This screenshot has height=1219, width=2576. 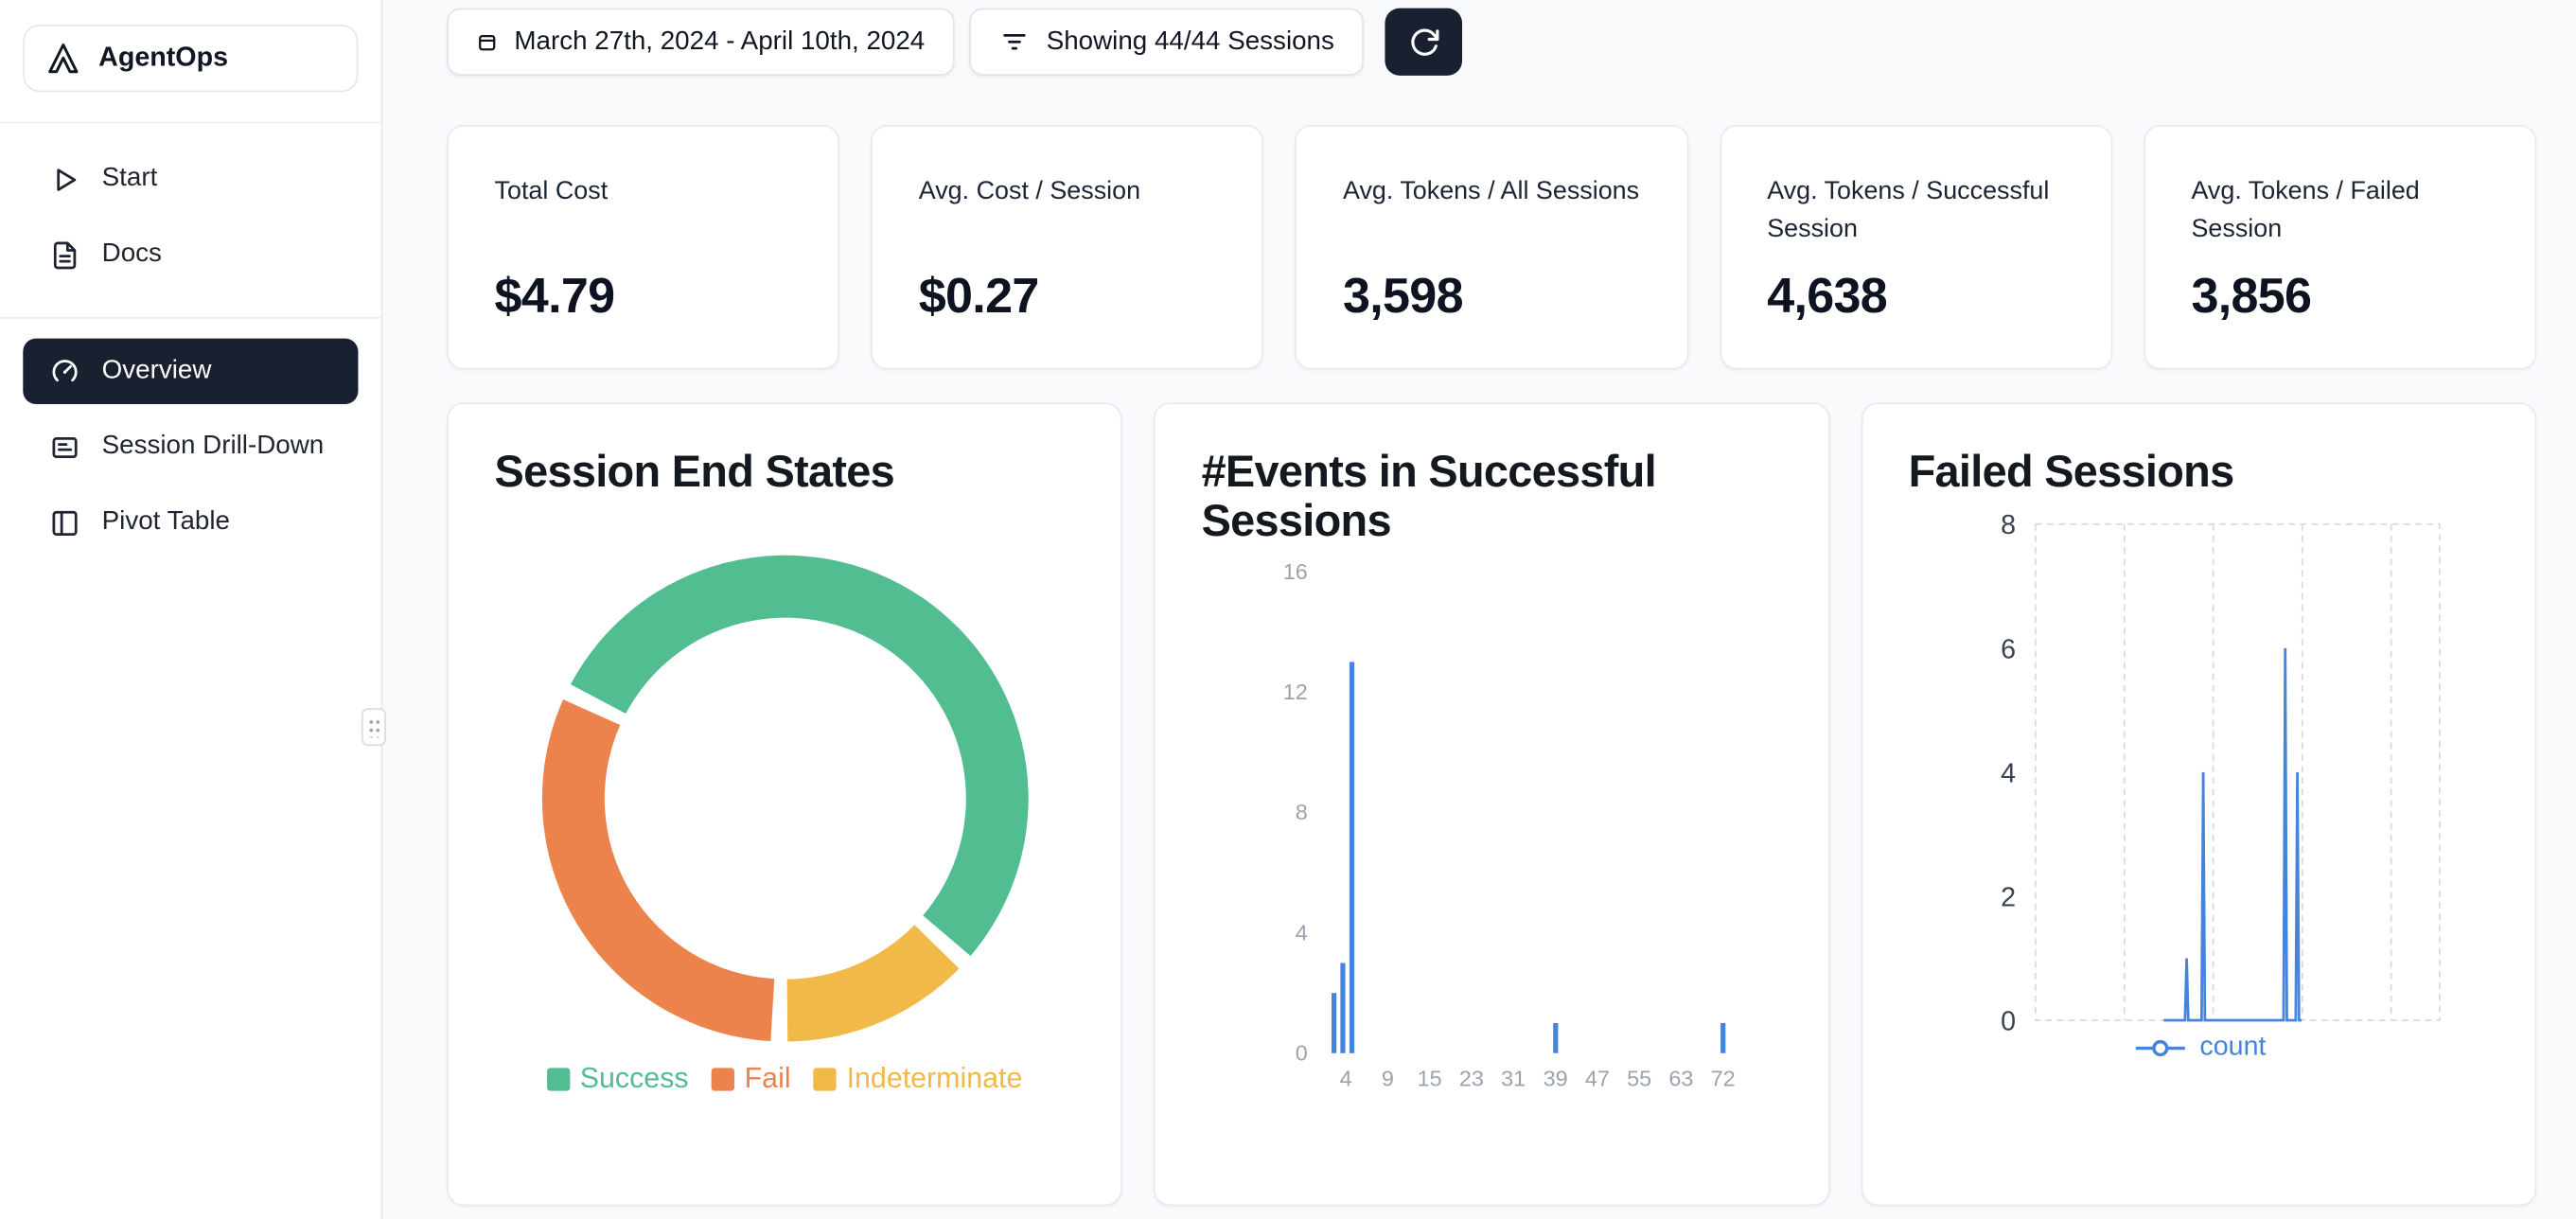 I want to click on brand-name: AgentOps, so click(x=163, y=58).